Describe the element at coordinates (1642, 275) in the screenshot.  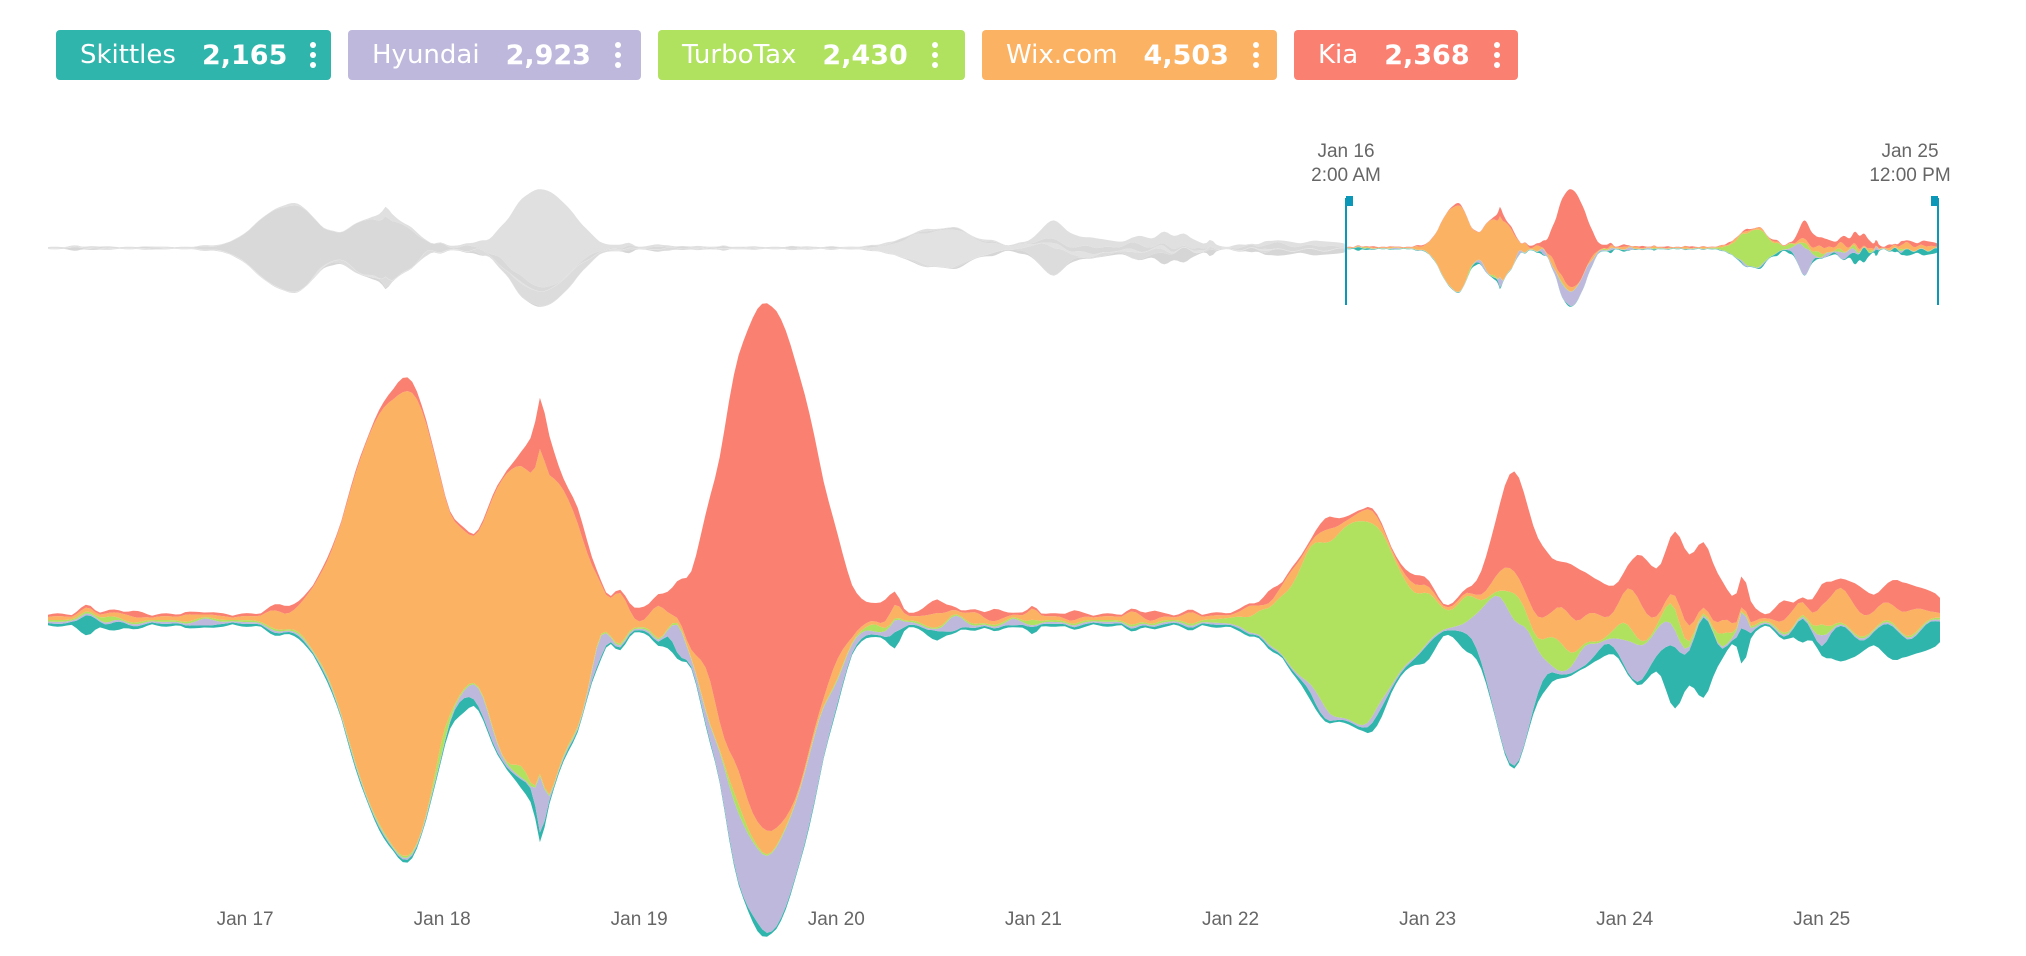
I see `overview-layer-hyundai` at that location.